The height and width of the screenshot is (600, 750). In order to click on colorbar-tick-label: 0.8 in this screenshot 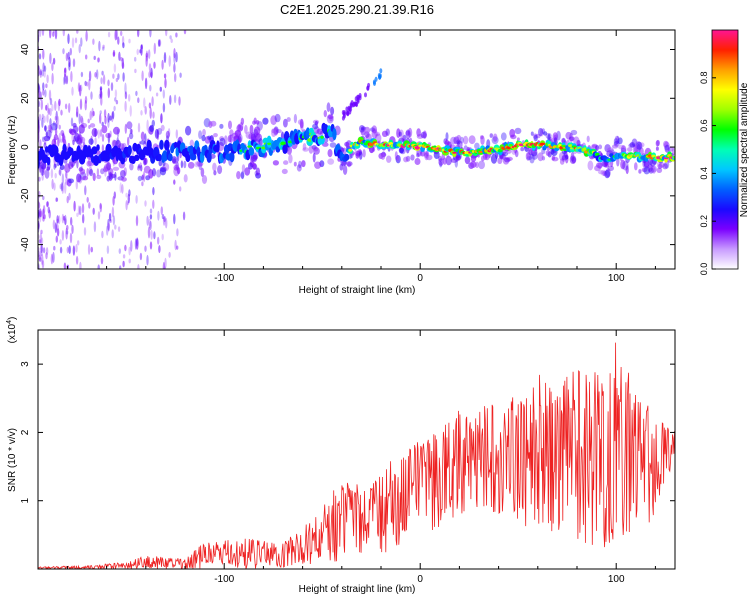, I will do `click(704, 78)`.